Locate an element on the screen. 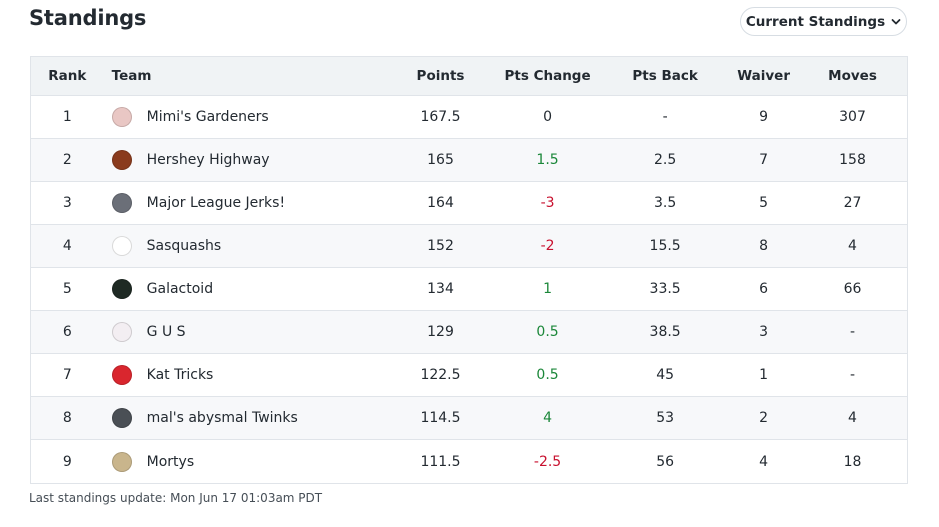 The width and height of the screenshot is (939, 527). points-cell: 164 is located at coordinates (440, 203).